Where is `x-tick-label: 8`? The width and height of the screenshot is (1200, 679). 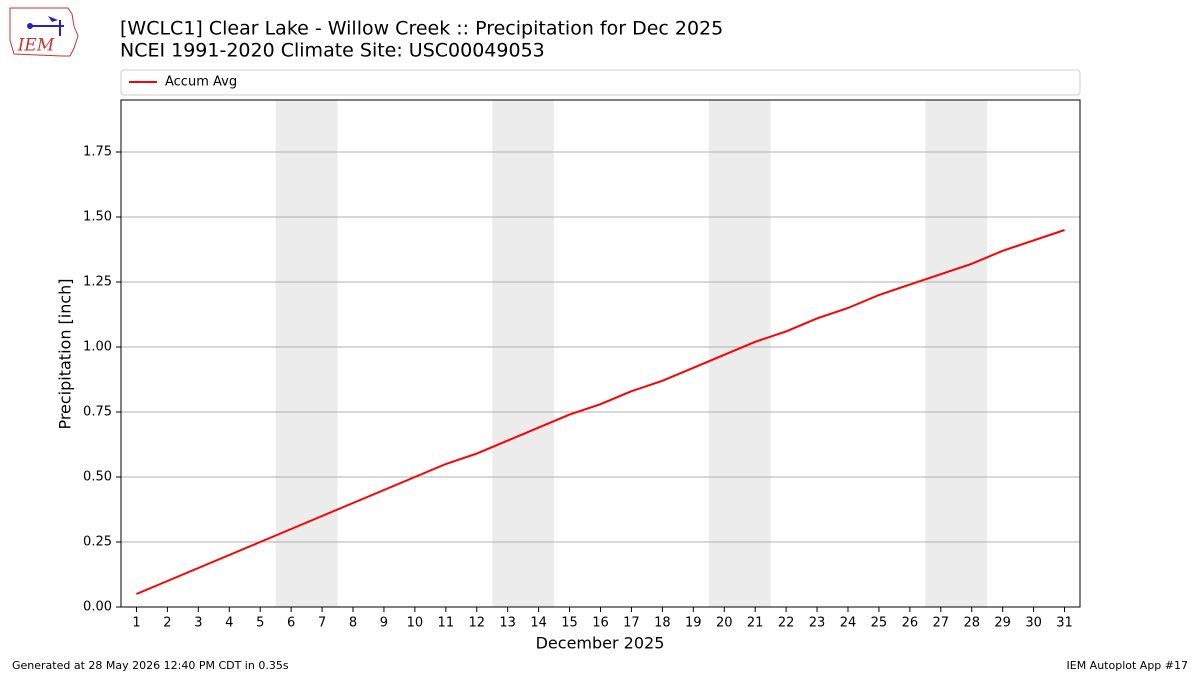
x-tick-label: 8 is located at coordinates (353, 623).